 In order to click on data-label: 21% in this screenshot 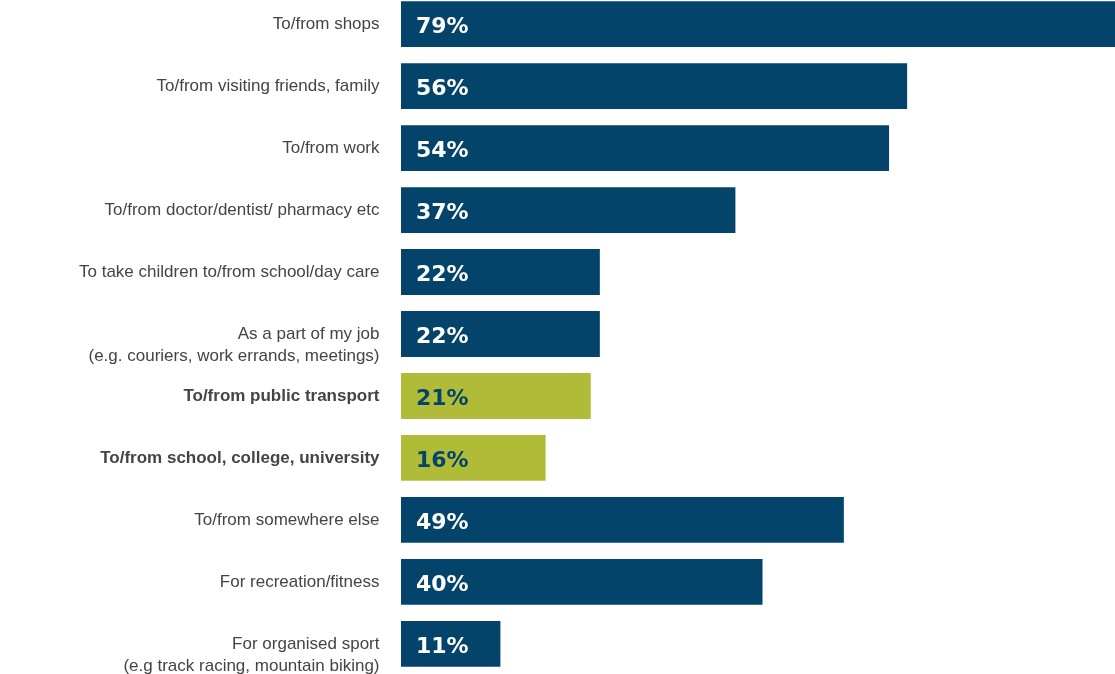, I will do `click(442, 397)`.